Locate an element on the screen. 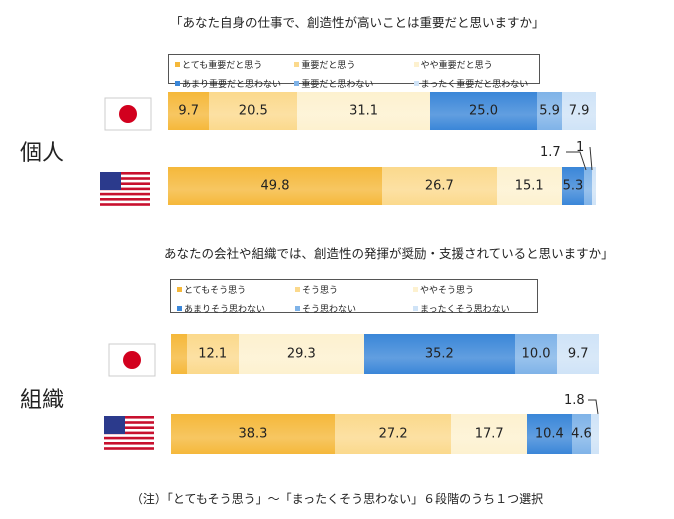 Image resolution: width=674 pixels, height=519 pixels. legend-item: 重要だと思わない is located at coordinates (353, 83).